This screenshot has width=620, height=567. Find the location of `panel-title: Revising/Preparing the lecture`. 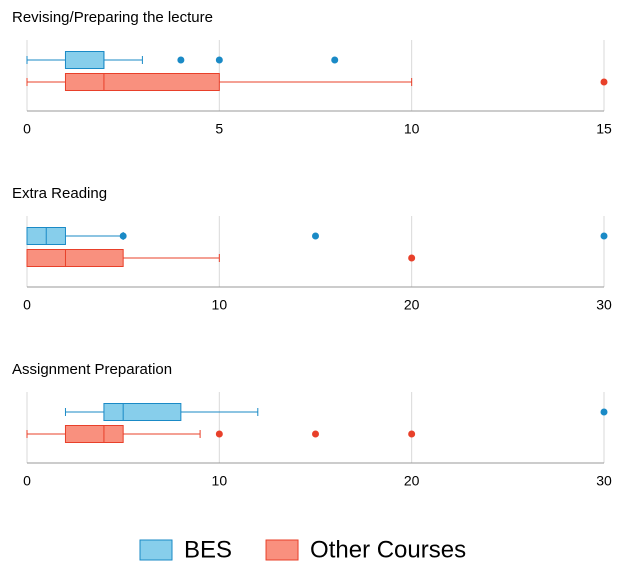

panel-title: Revising/Preparing the lecture is located at coordinates (112, 17).